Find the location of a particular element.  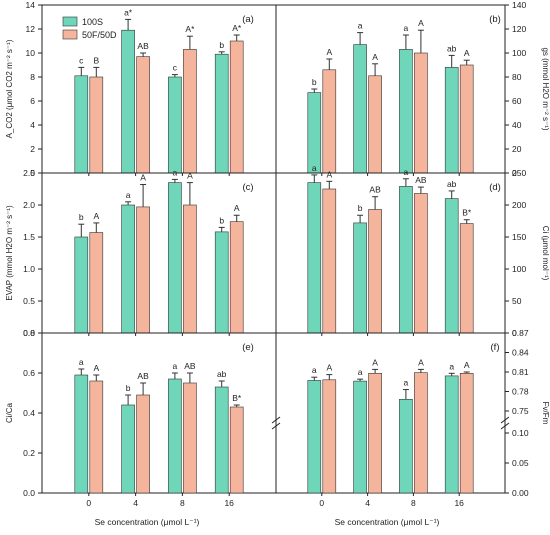

y-tick-label-c: 0.0 is located at coordinates (29, 333).